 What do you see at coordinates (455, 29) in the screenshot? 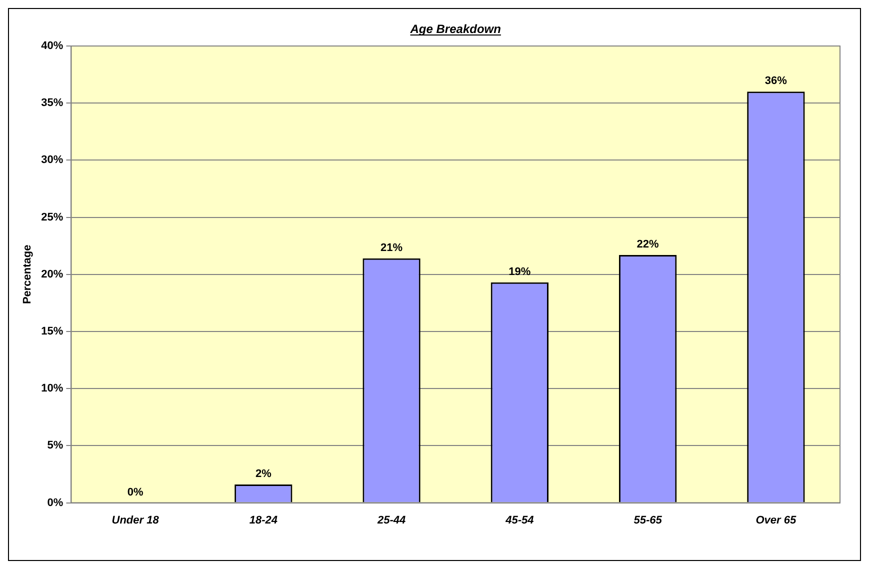
I see `chart-title: Age Breakdown` at bounding box center [455, 29].